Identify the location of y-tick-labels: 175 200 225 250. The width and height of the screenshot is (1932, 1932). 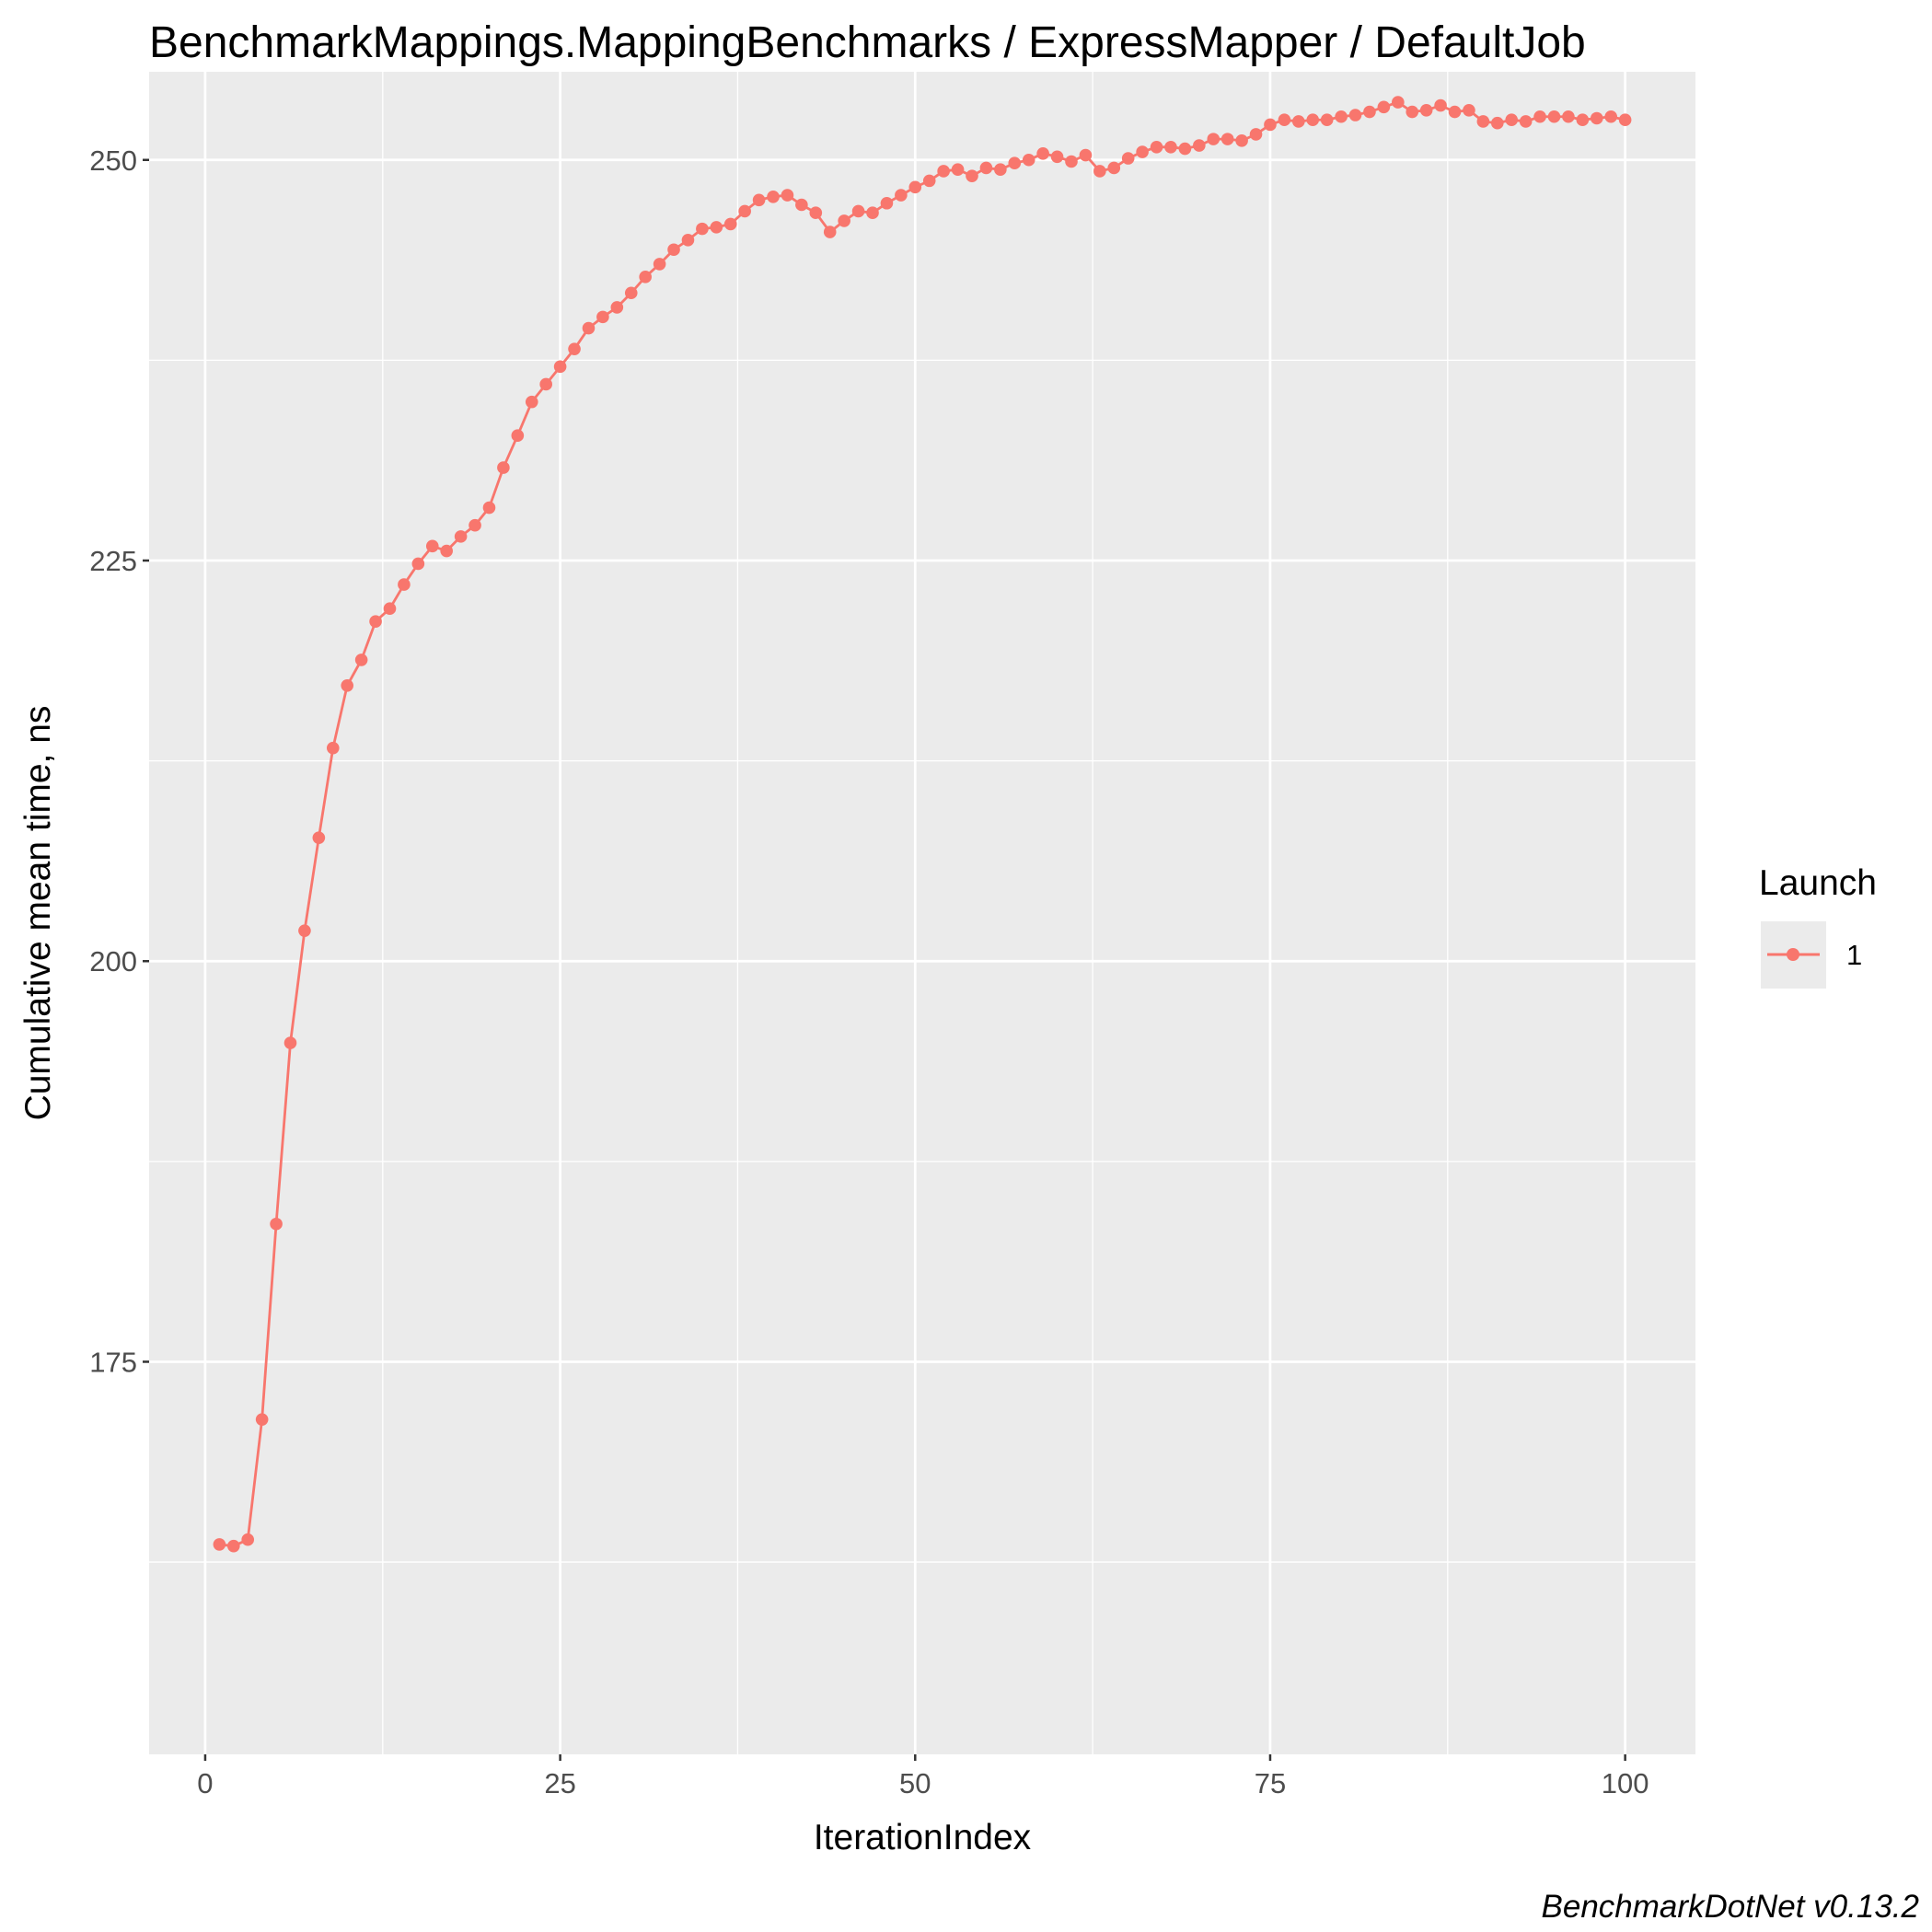
(113, 762).